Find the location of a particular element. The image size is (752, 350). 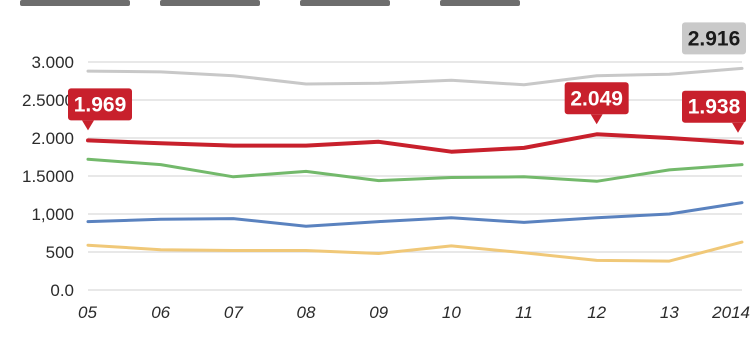

x-tick-label: 2014 is located at coordinates (730, 312).